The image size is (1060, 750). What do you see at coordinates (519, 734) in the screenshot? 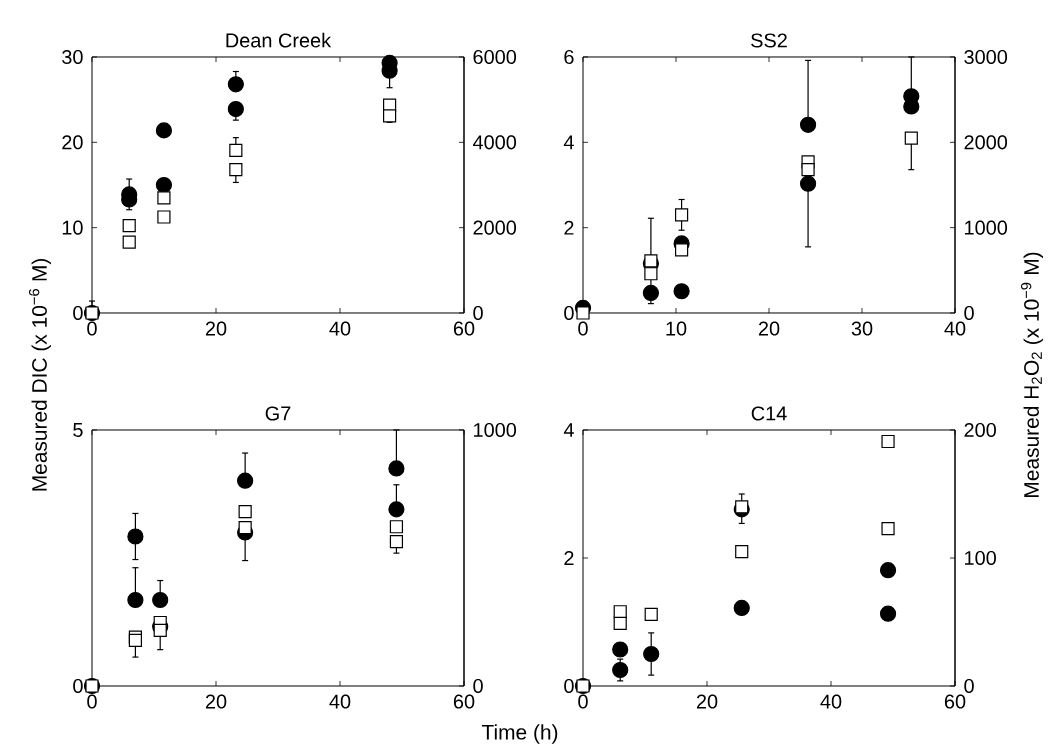
I see `x-axis-title: Time (h)` at bounding box center [519, 734].